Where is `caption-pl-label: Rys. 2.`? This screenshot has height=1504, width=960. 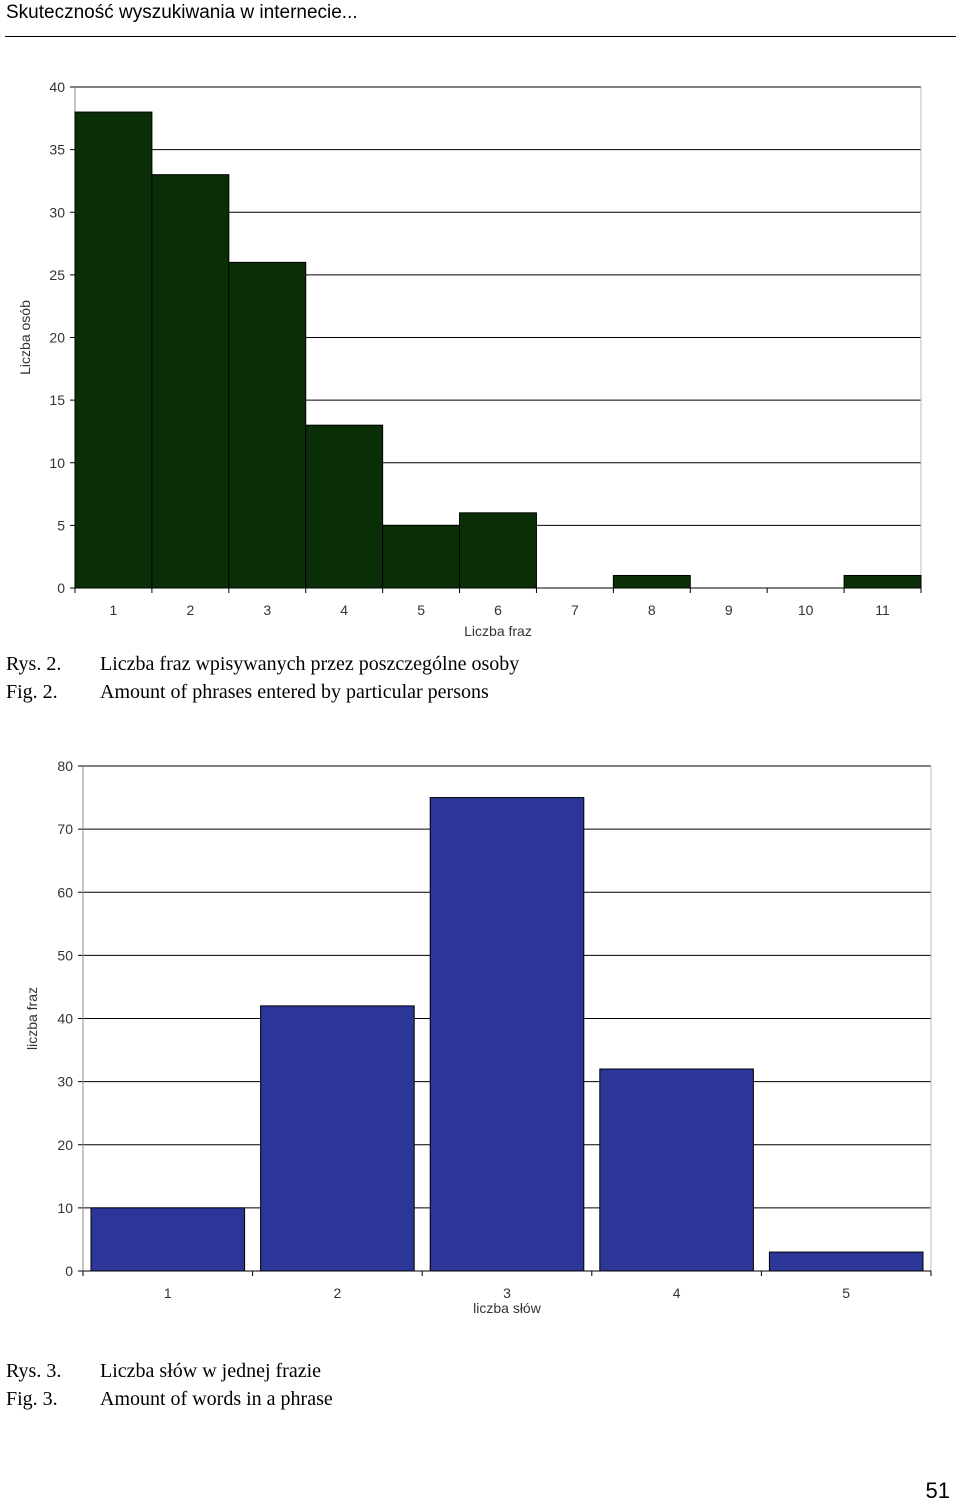
caption-pl-label: Rys. 2. is located at coordinates (34, 664).